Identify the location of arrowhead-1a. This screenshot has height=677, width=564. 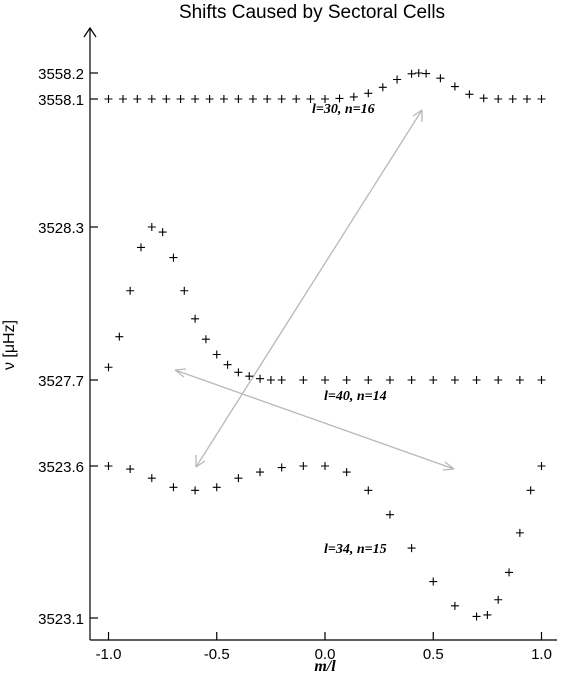
(200, 461).